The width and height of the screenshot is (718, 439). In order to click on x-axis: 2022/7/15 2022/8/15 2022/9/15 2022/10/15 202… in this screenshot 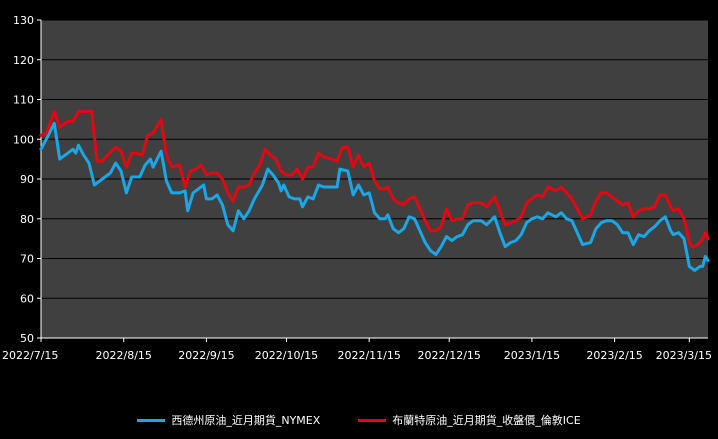, I will do `click(357, 349)`.